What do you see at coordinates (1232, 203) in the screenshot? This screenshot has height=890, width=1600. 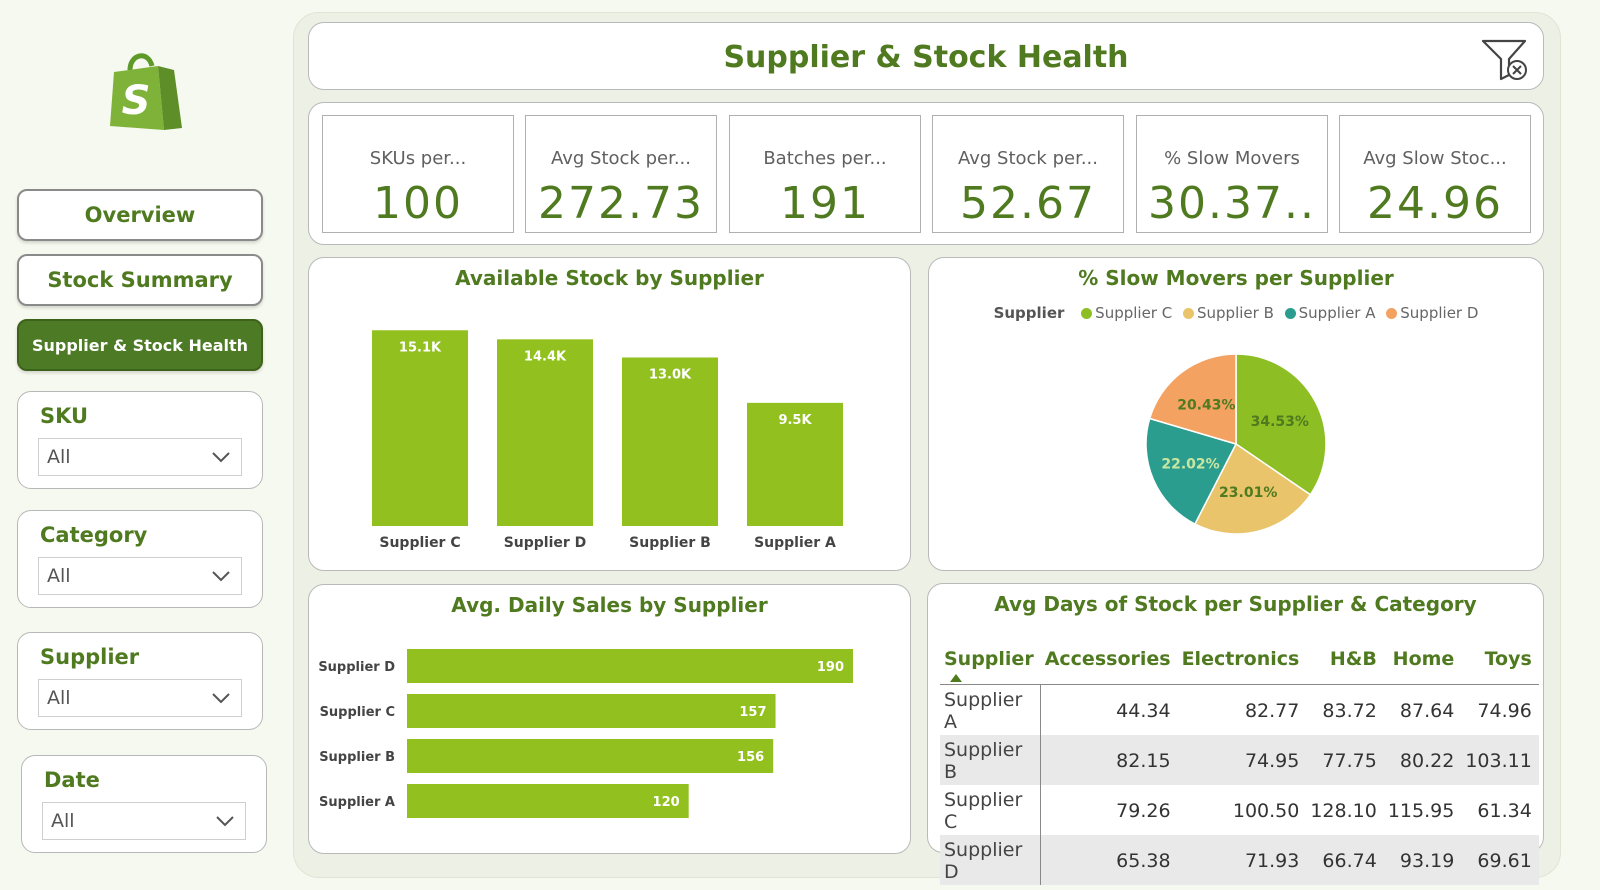 I see `kpi-value: 30.37..` at bounding box center [1232, 203].